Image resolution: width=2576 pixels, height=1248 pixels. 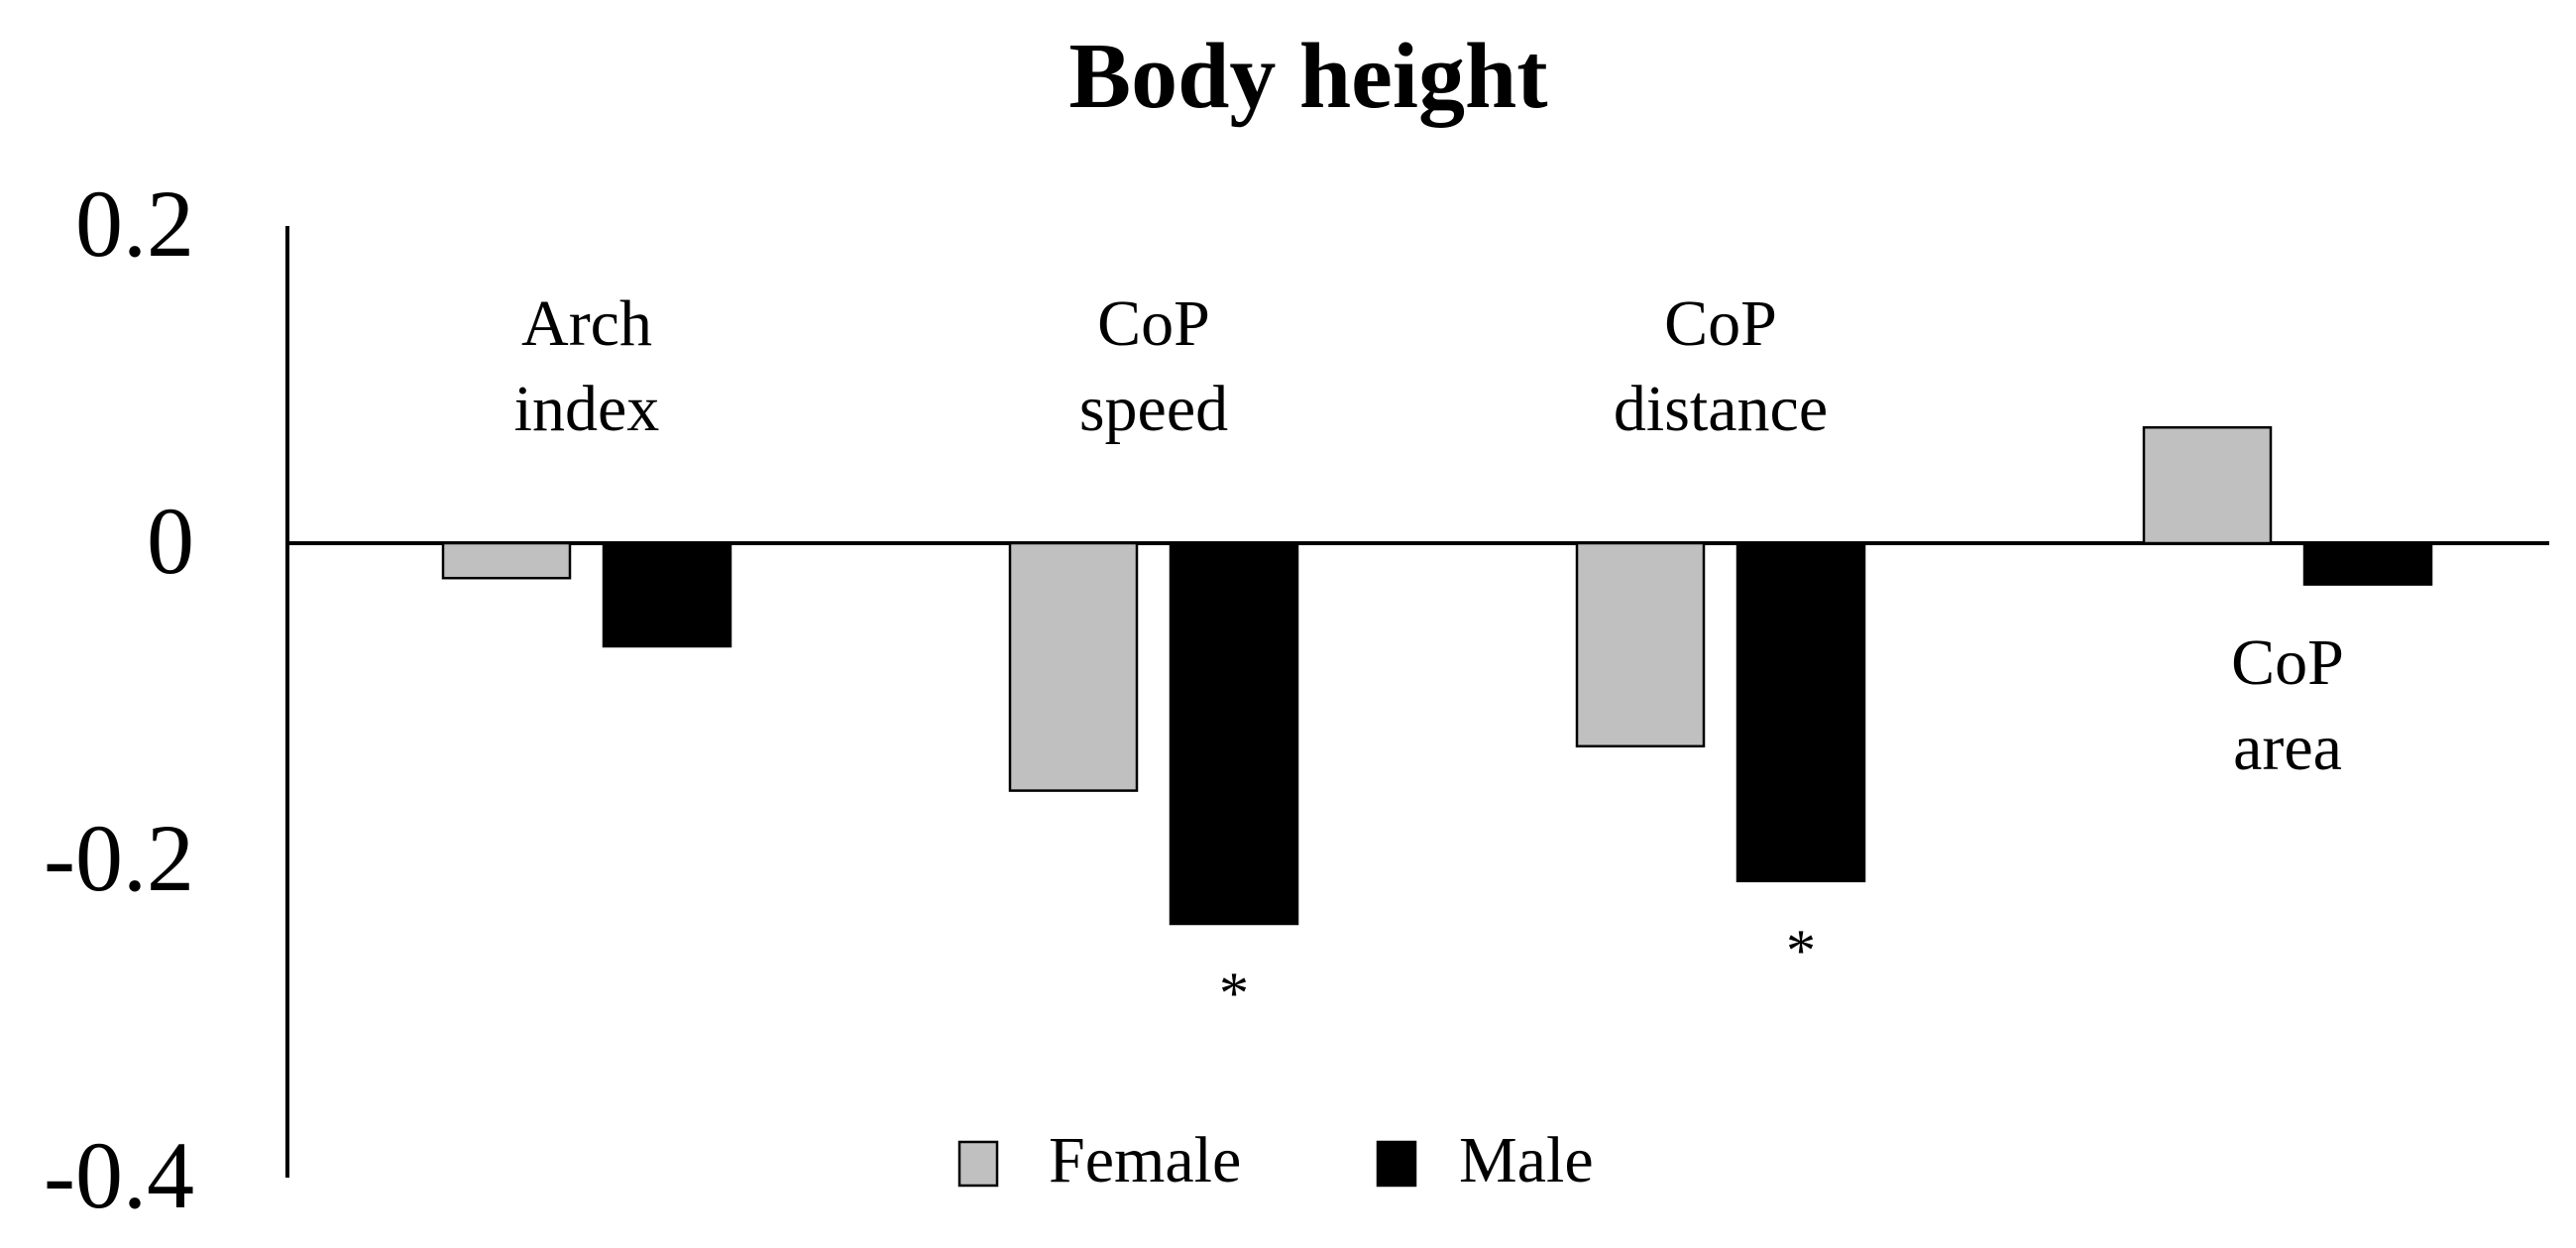 What do you see at coordinates (1721, 409) in the screenshot?
I see `category-label: distance` at bounding box center [1721, 409].